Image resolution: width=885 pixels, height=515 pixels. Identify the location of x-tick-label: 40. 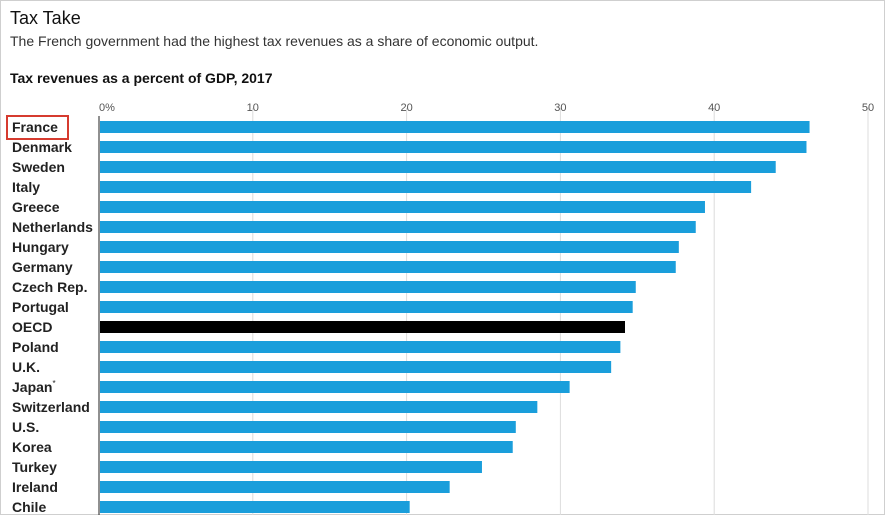
(714, 108).